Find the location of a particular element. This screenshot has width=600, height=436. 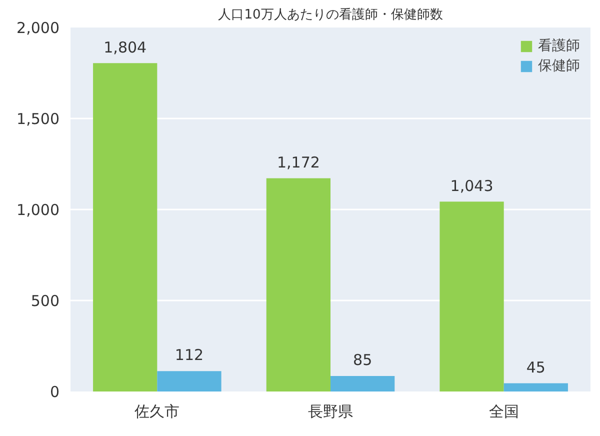

y-tick-label: 1,000 is located at coordinates (38, 210).